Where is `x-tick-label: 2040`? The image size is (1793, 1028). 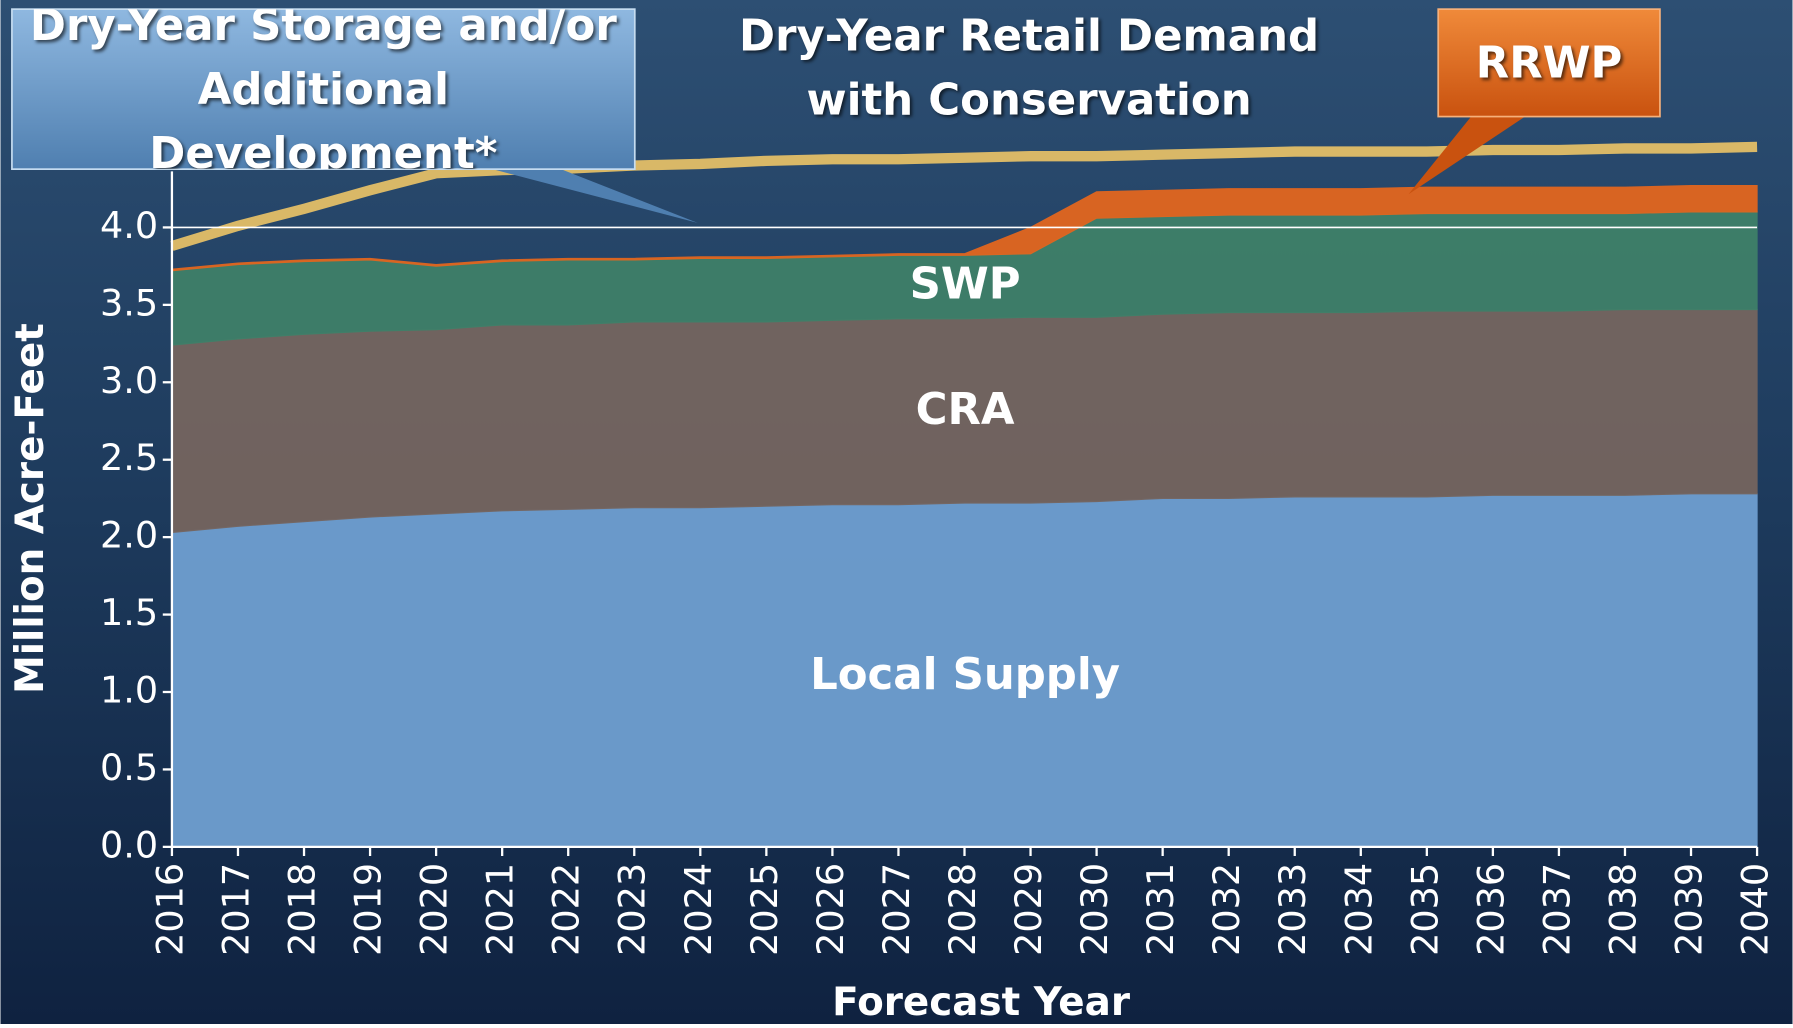
x-tick-label: 2040 is located at coordinates (1755, 909).